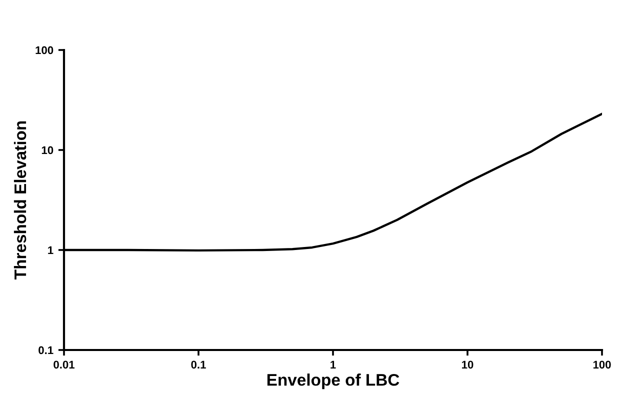 This screenshot has height=402, width=622. I want to click on y-axis-title: Threshold Elevation, so click(20, 200).